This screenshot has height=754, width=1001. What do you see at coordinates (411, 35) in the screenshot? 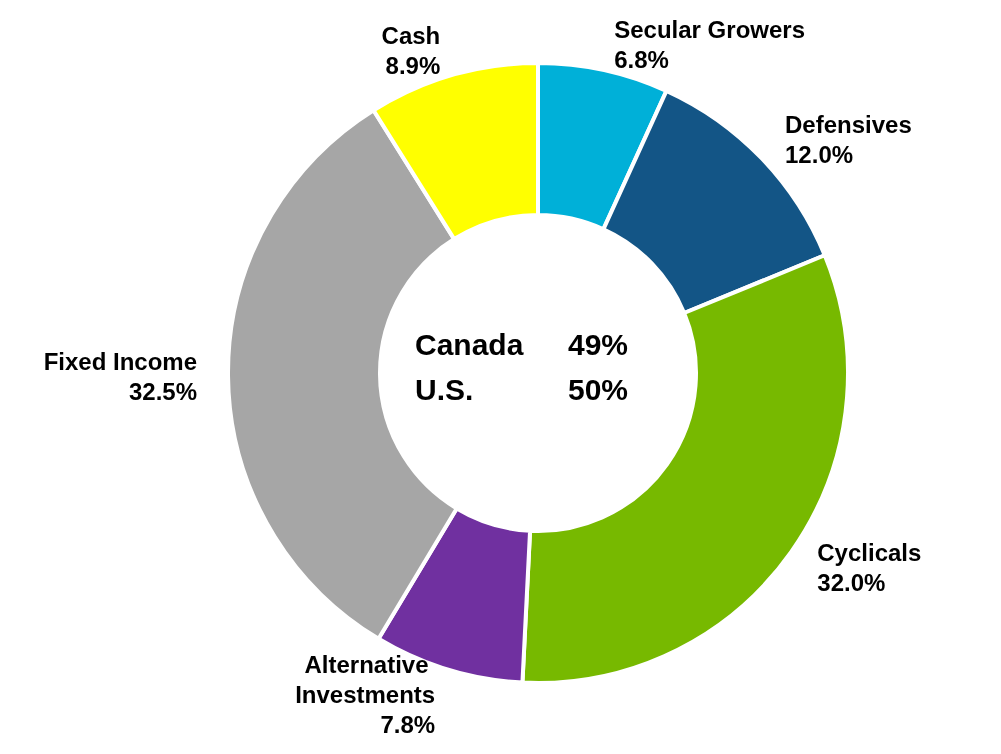
I see `slice-label: Cash` at bounding box center [411, 35].